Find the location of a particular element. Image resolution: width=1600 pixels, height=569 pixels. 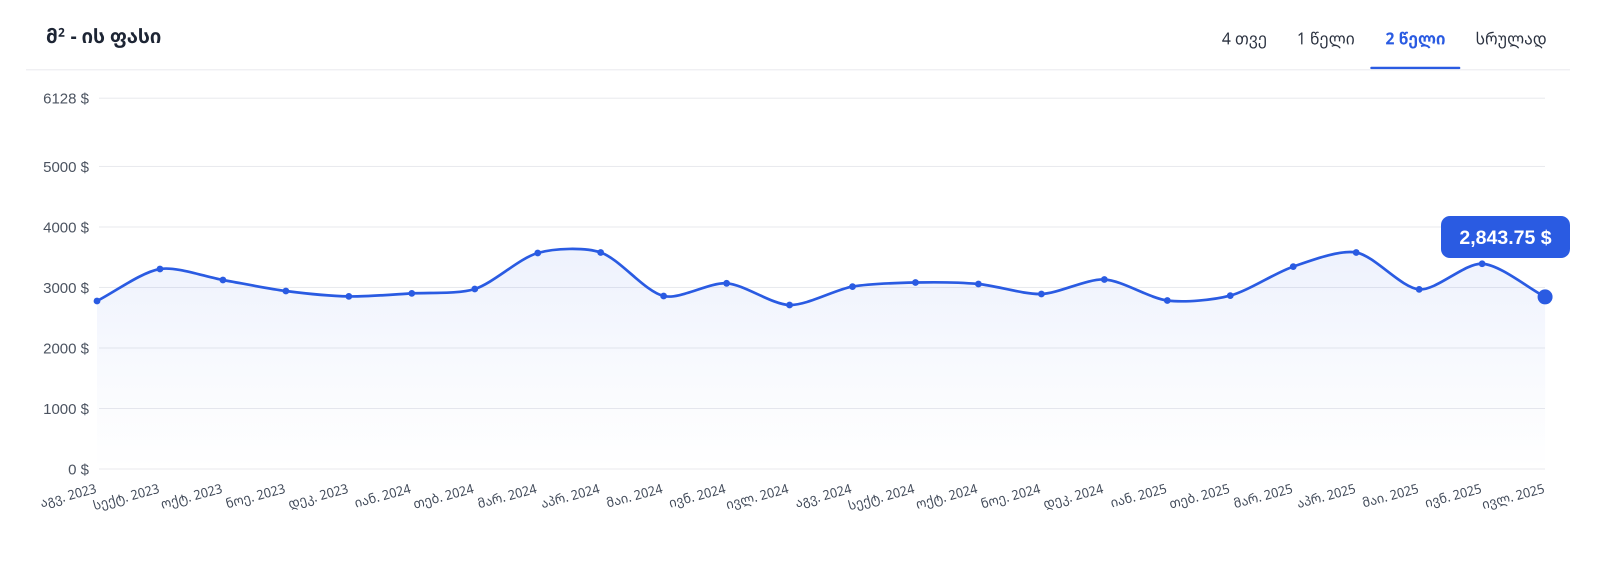

svg-text: 5000 $ is located at coordinates (66, 167).